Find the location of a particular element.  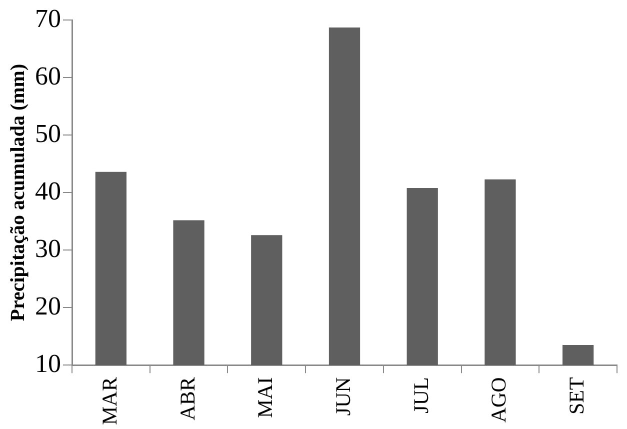

y-tick-label: 70 is located at coordinates (48, 18).